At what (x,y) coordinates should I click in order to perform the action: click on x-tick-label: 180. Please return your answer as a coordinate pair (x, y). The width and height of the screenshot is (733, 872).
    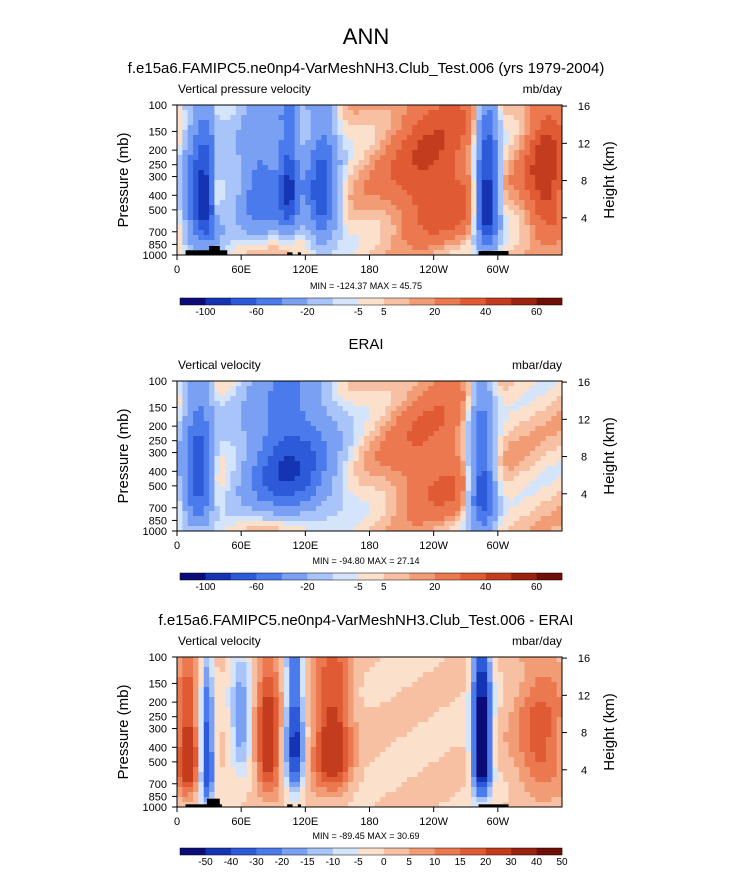
    Looking at the image, I should click on (369, 270).